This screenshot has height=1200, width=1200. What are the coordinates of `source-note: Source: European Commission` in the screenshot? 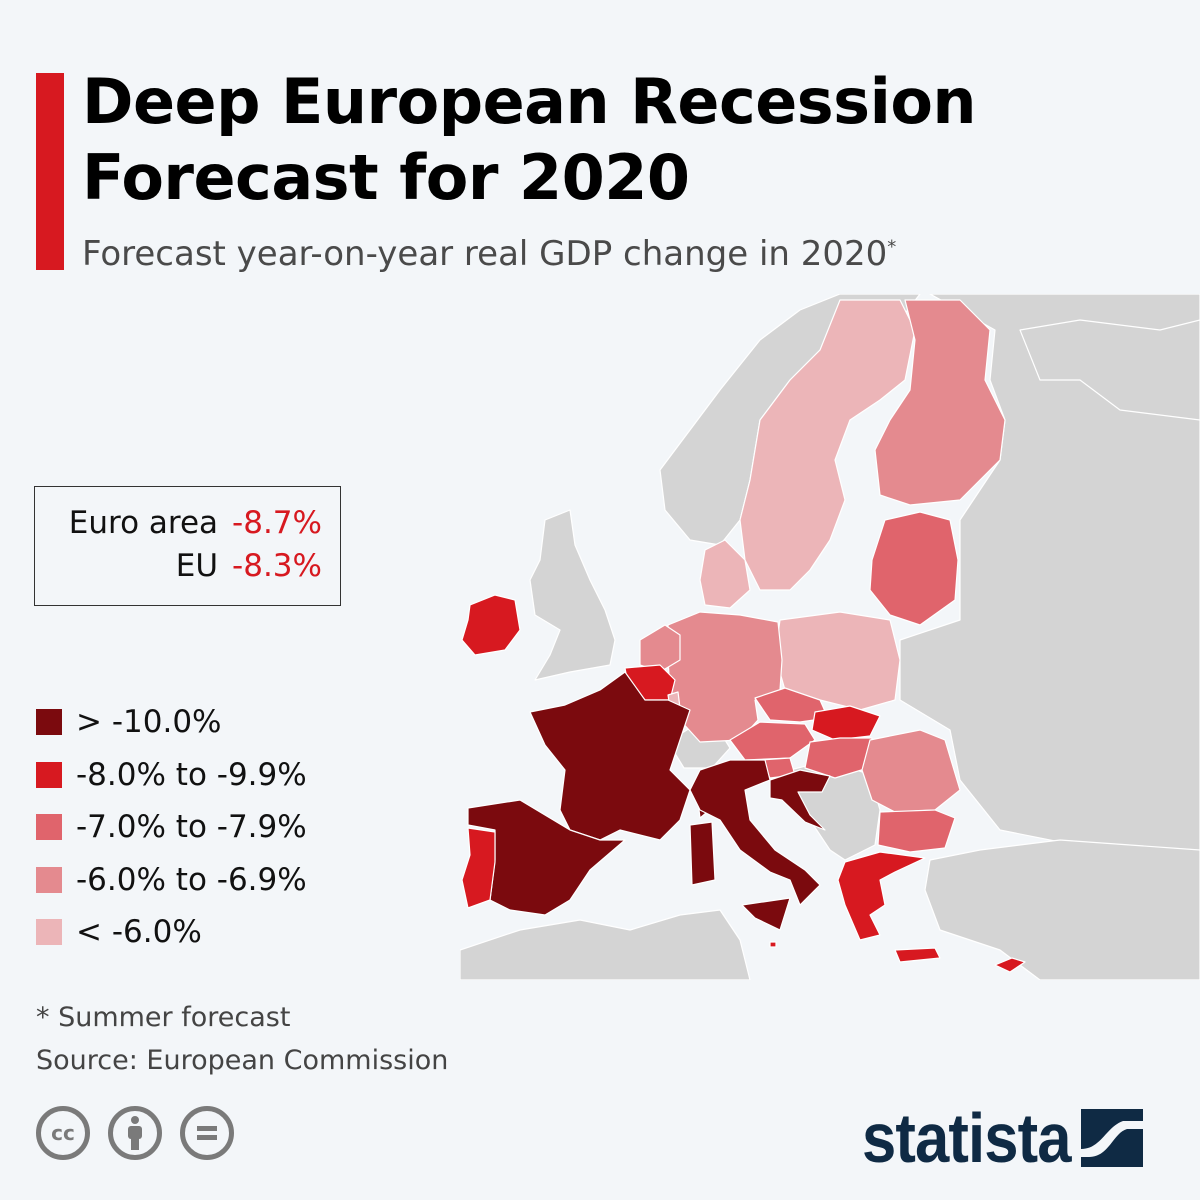 It's located at (242, 1060).